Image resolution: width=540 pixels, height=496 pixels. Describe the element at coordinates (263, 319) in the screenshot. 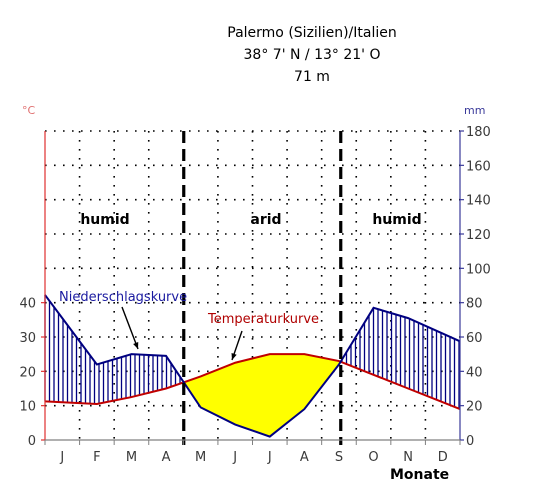

I see `temperature-curve-label: Temperaturkurve` at that location.